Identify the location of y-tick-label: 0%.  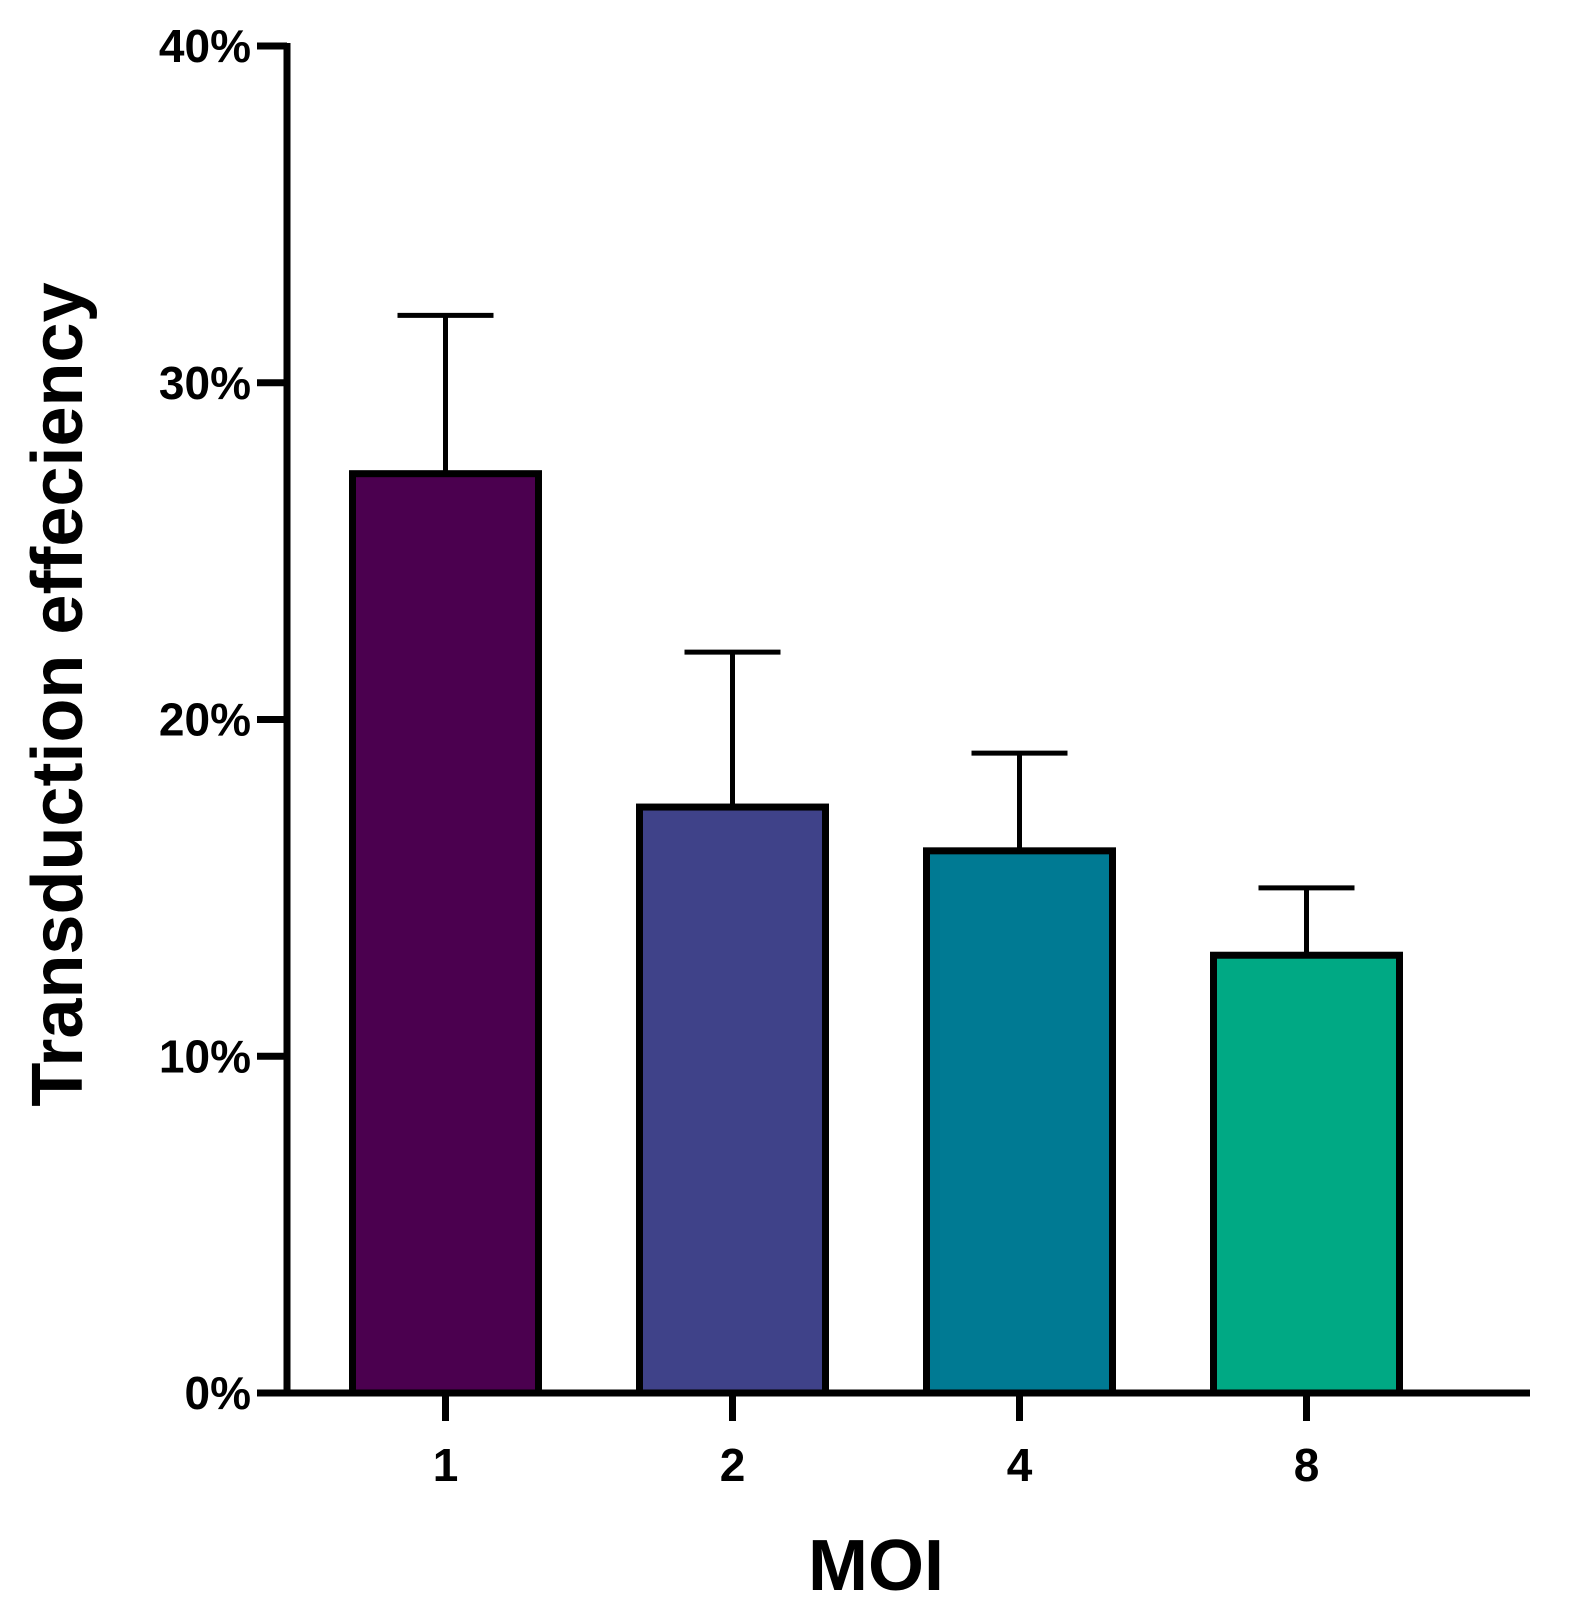
(218, 1393).